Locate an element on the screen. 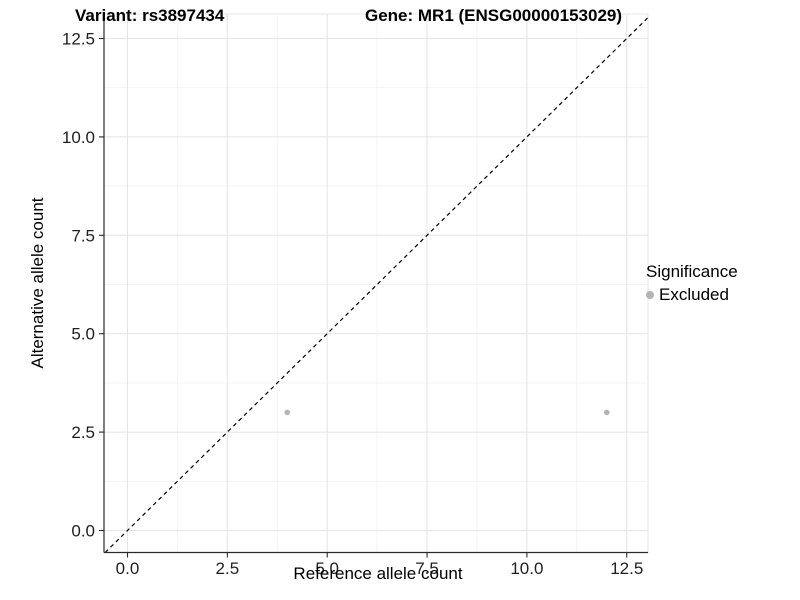 The image size is (800, 600). y-tick-label: 2.5 is located at coordinates (83, 432).